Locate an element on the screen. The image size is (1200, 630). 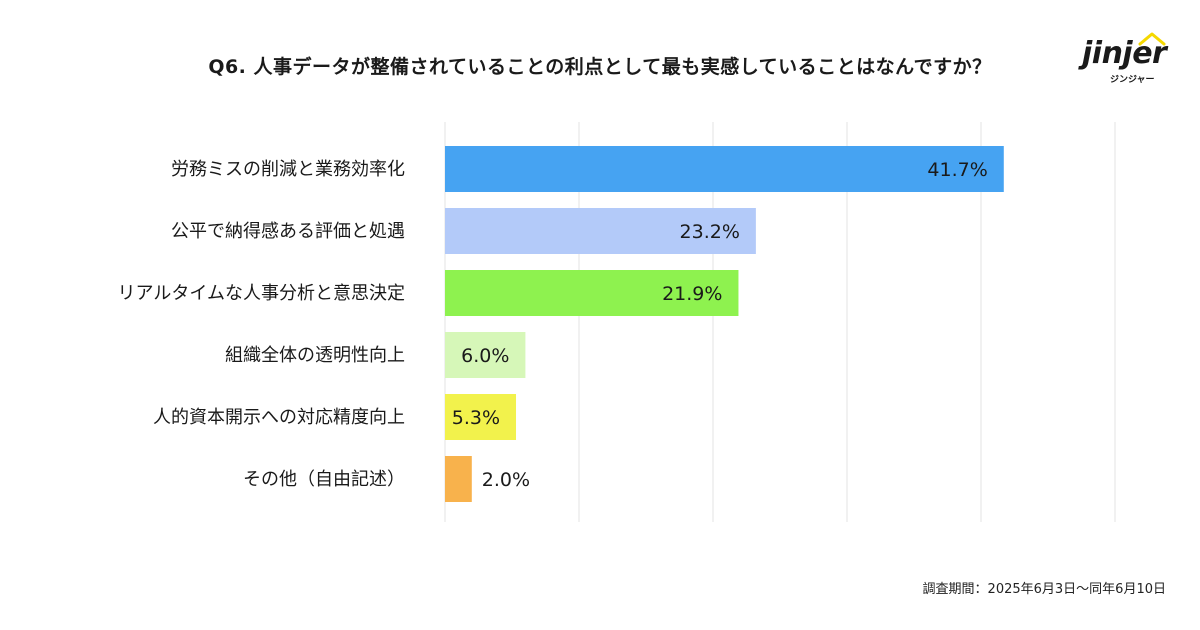
category-label: 労務ミスの削減と業務効率化 is located at coordinates (288, 169).